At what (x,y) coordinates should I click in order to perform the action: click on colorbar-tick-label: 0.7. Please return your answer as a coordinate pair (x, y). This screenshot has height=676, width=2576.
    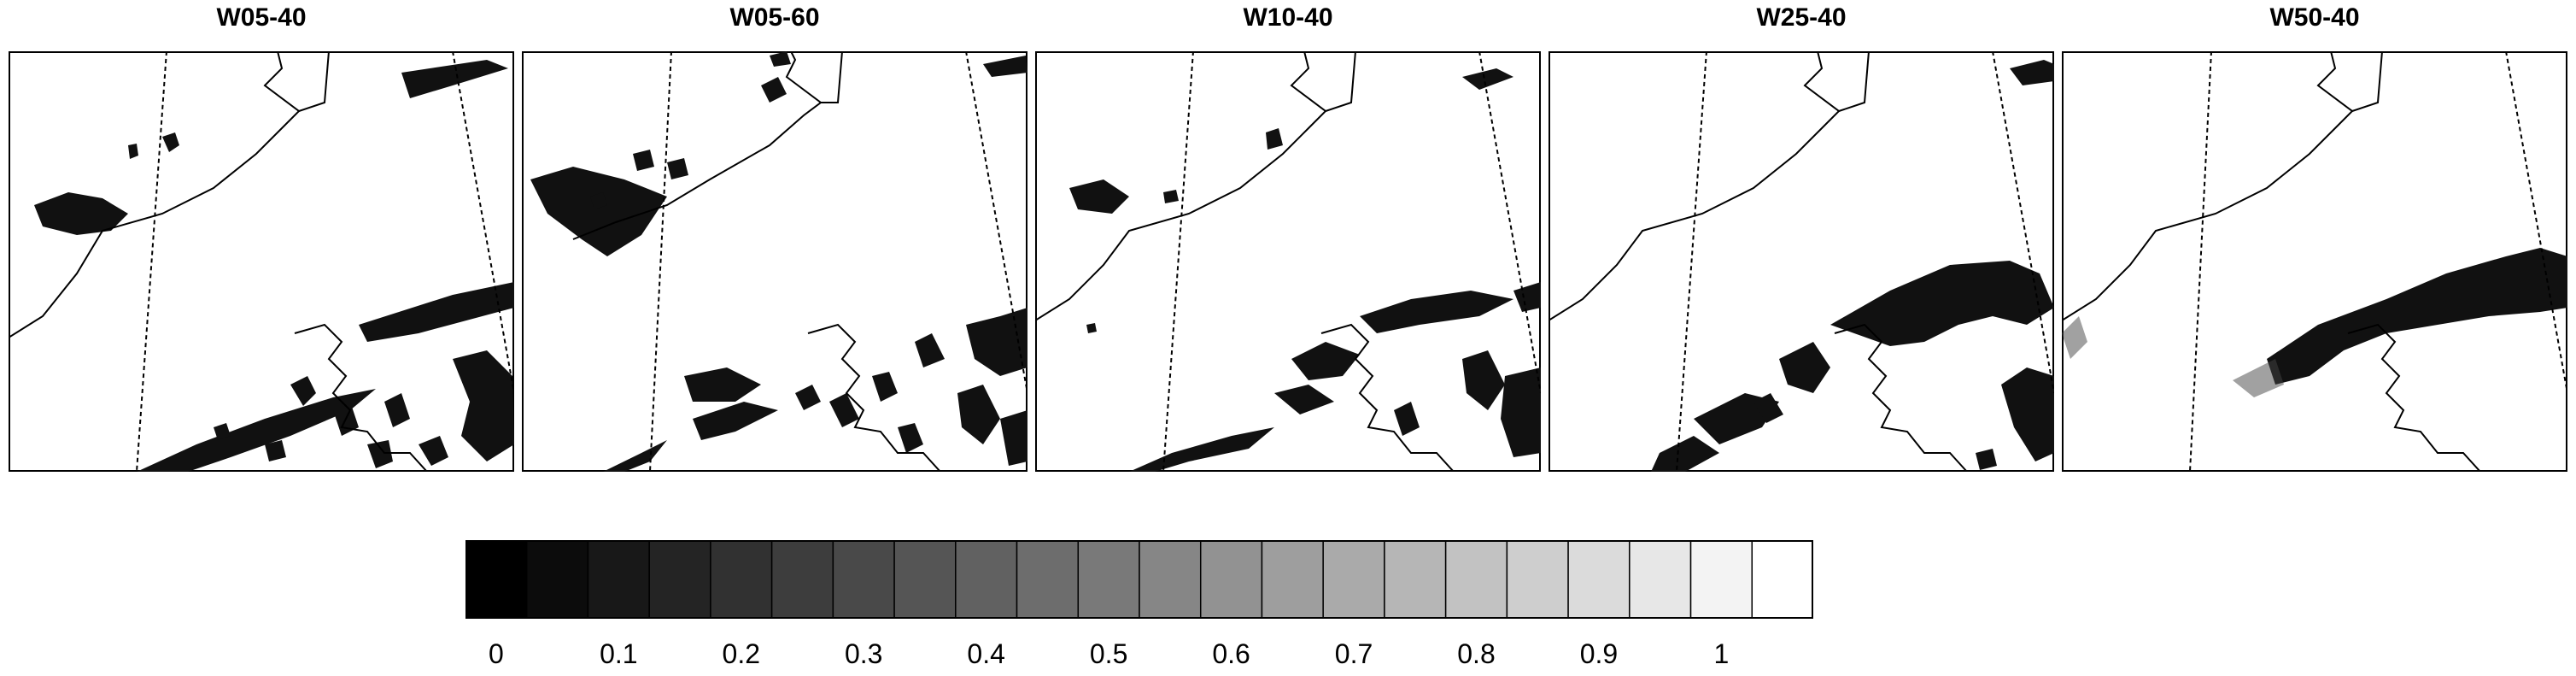
    Looking at the image, I should click on (1353, 653).